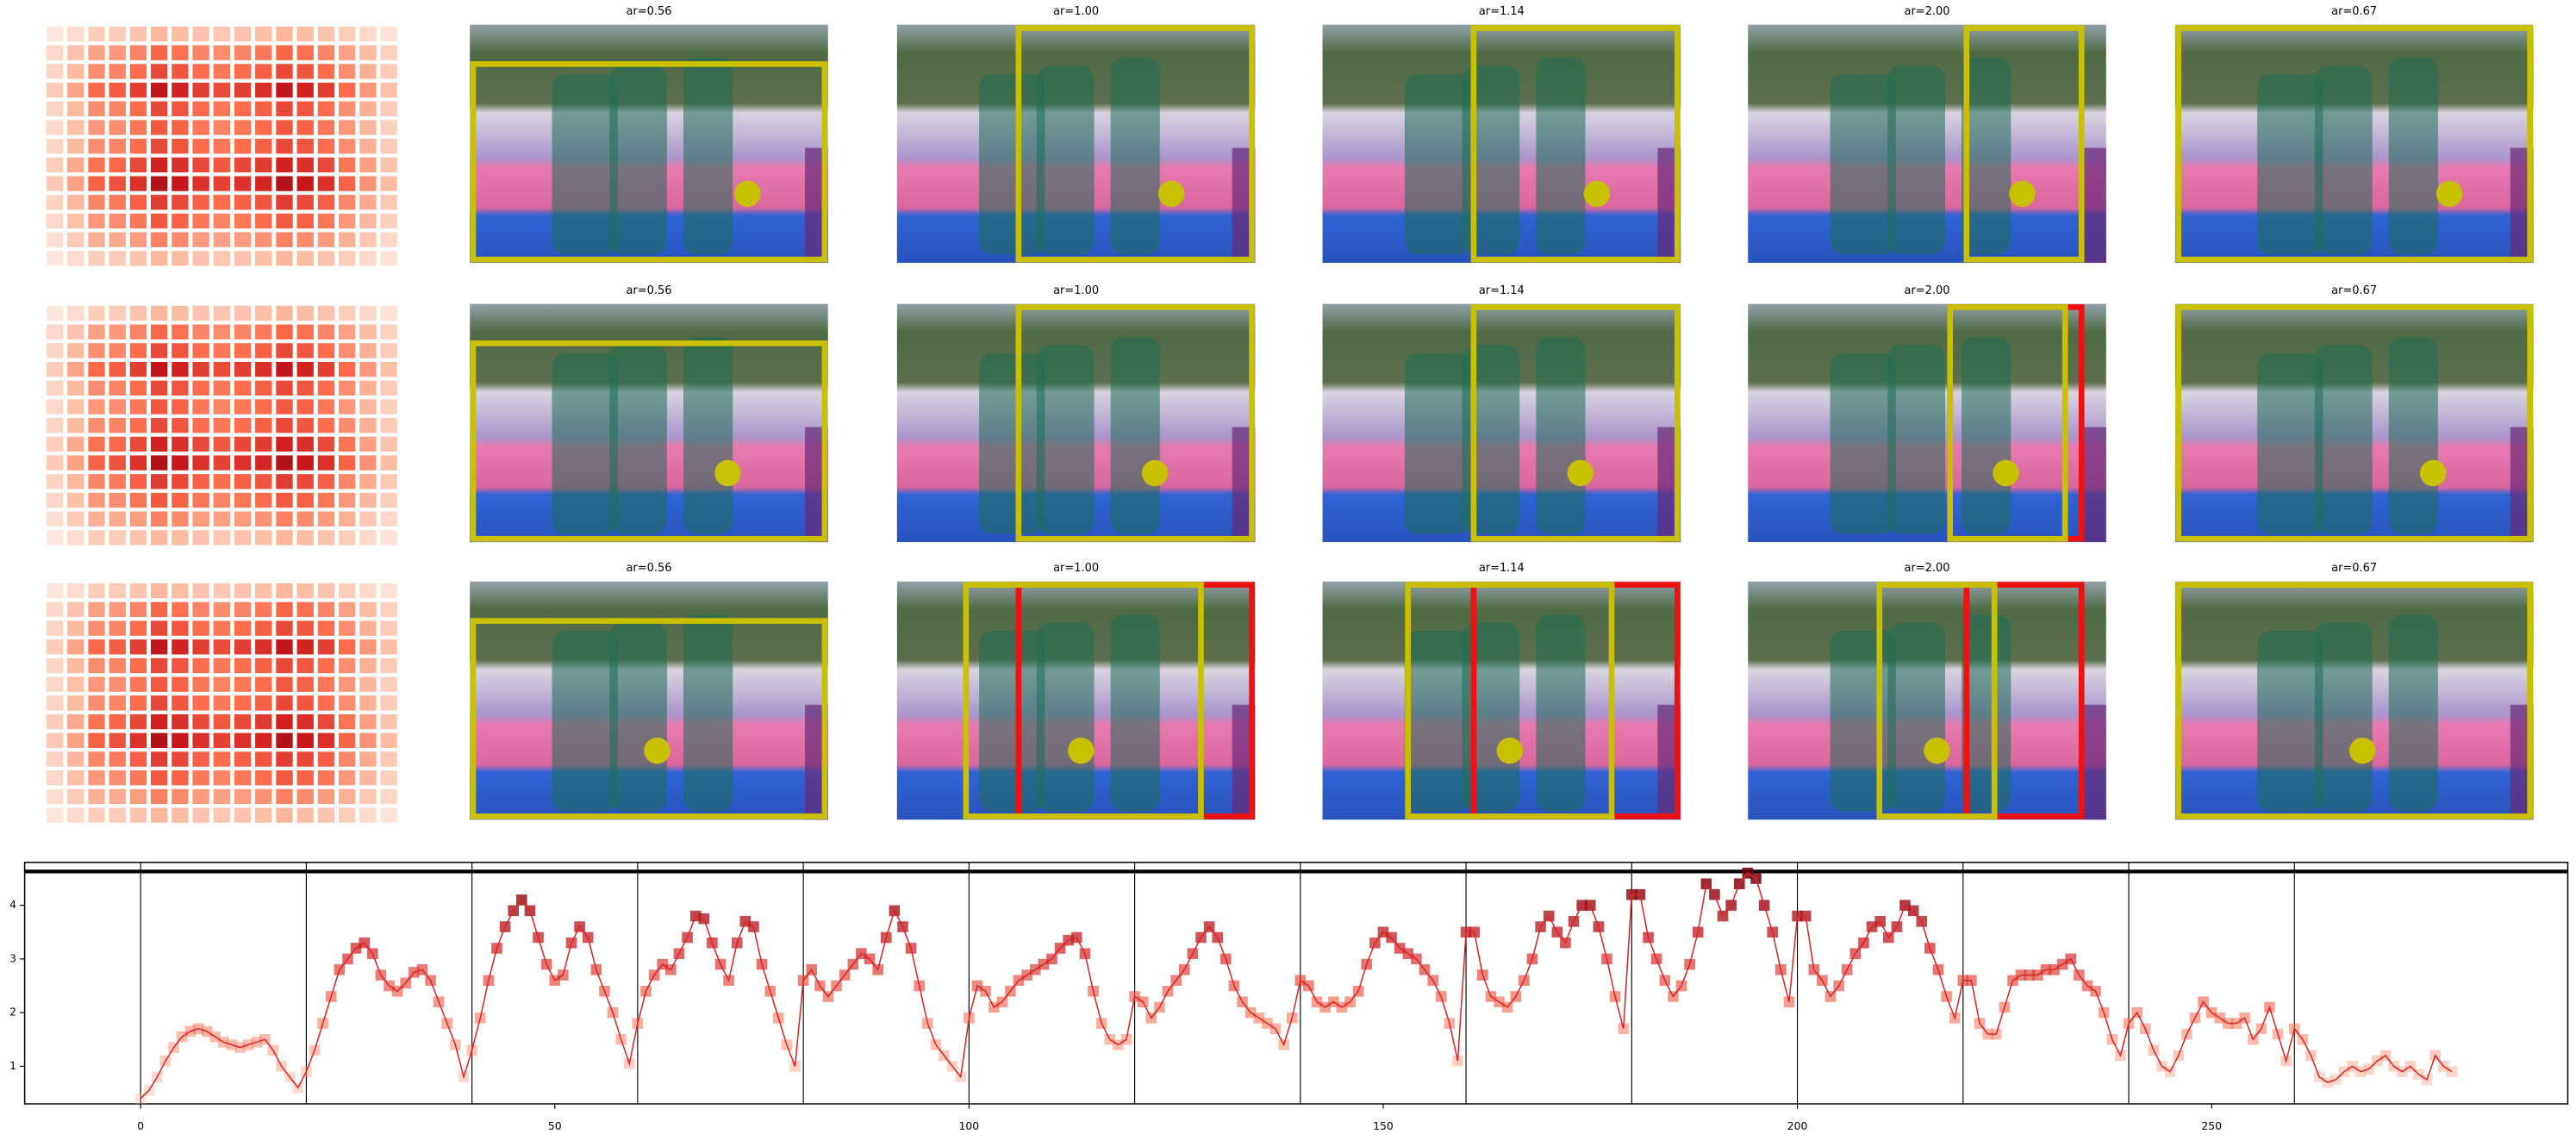 This screenshot has width=2576, height=1140. Describe the element at coordinates (1076, 11) in the screenshot. I see `panel-title: ar=1.00` at that location.